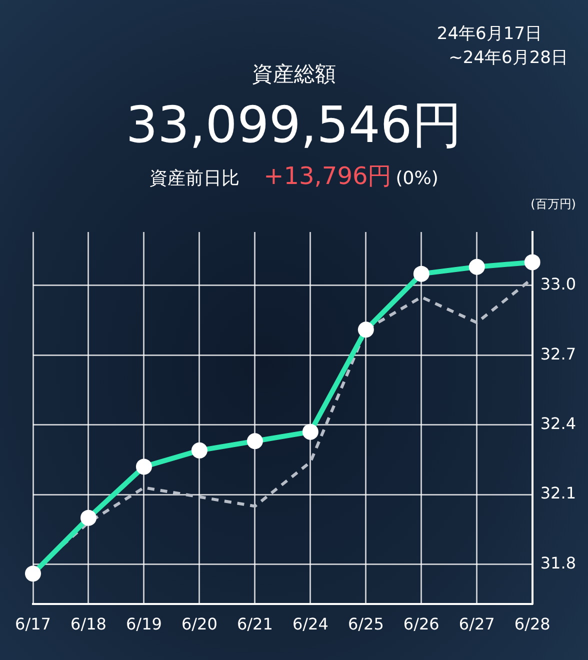  What do you see at coordinates (489, 34) in the screenshot?
I see `text: 24年6月17日` at bounding box center [489, 34].